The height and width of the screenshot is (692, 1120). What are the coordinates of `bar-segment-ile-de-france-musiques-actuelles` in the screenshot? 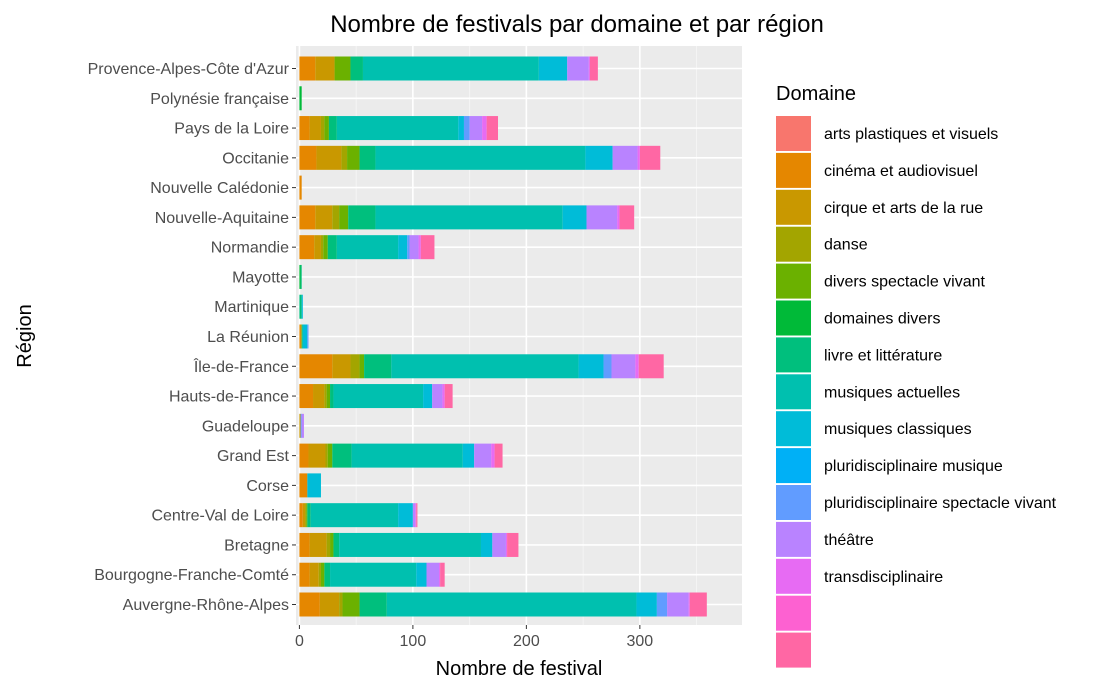 It's located at (485, 366).